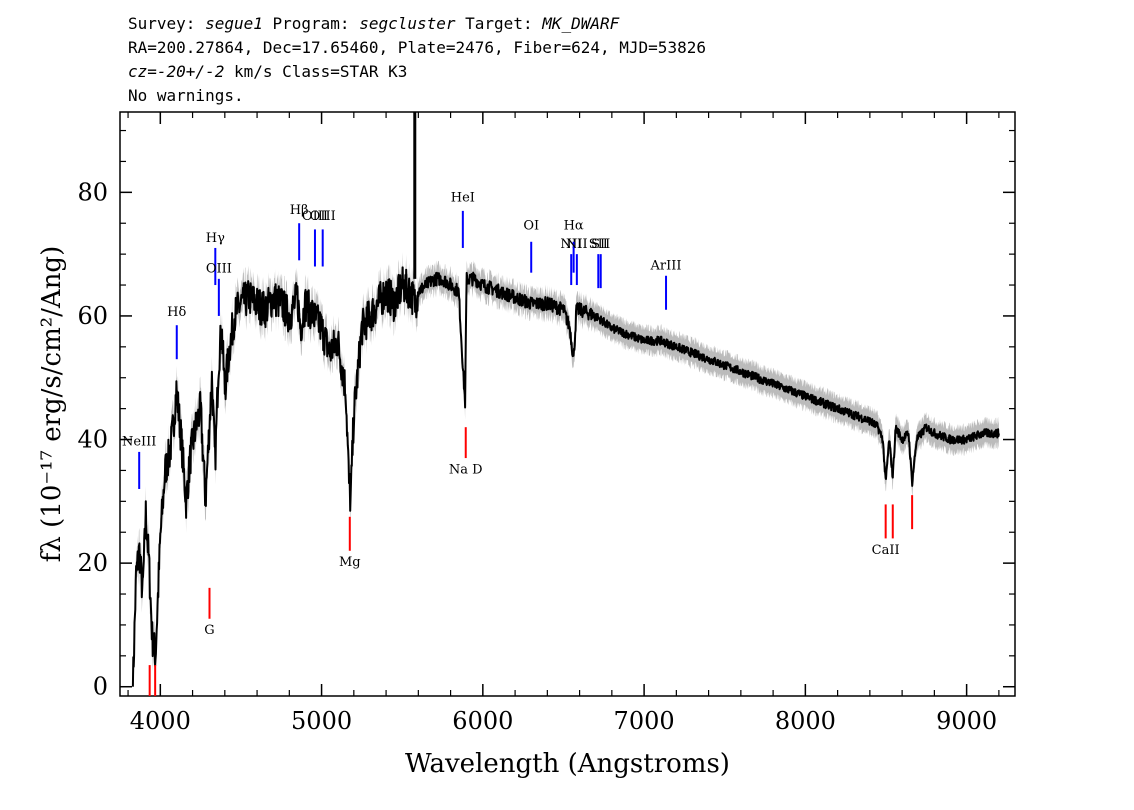 The width and height of the screenshot is (1134, 810). What do you see at coordinates (299, 210) in the screenshot?
I see `line-label-4: Hβ` at bounding box center [299, 210].